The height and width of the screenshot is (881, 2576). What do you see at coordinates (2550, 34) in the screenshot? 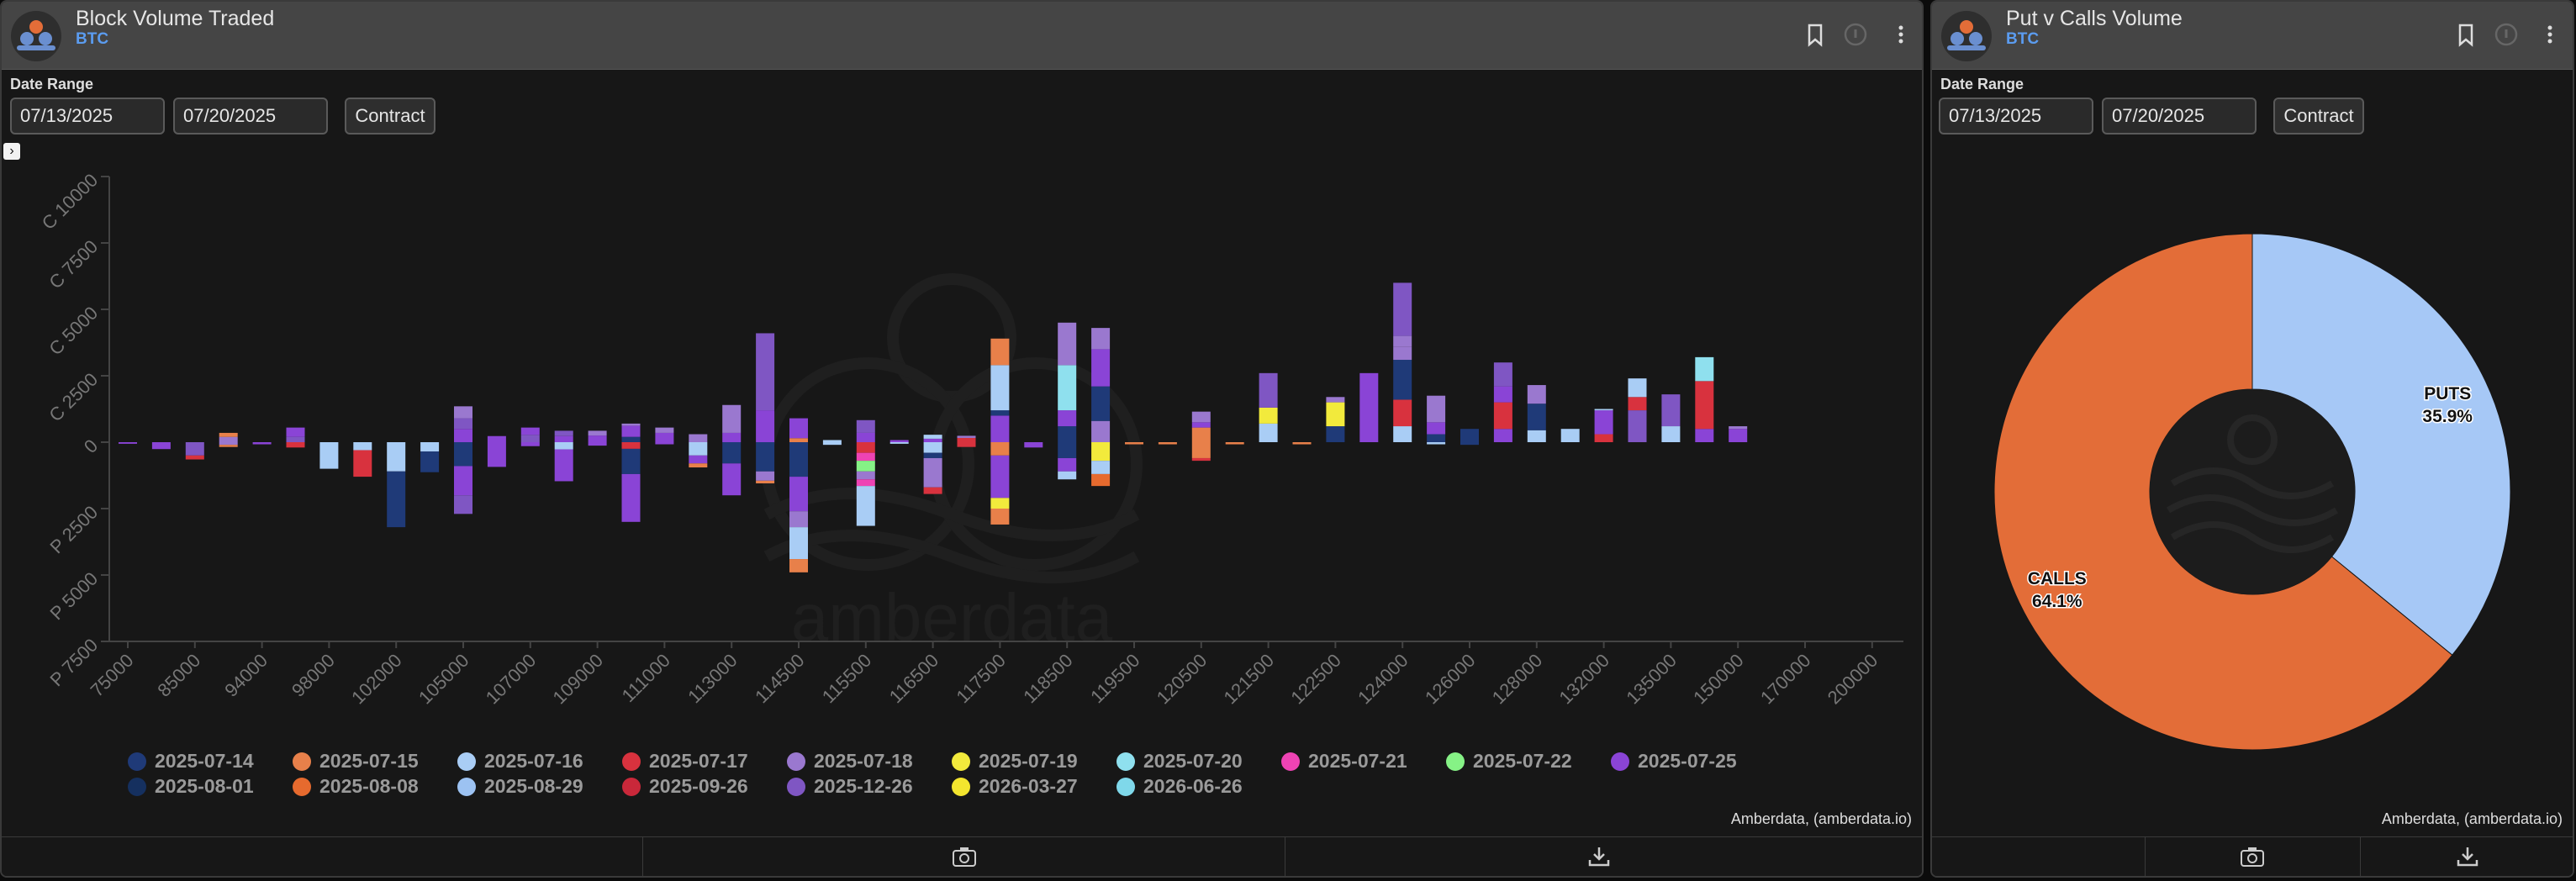
I see `more-options-icon` at bounding box center [2550, 34].